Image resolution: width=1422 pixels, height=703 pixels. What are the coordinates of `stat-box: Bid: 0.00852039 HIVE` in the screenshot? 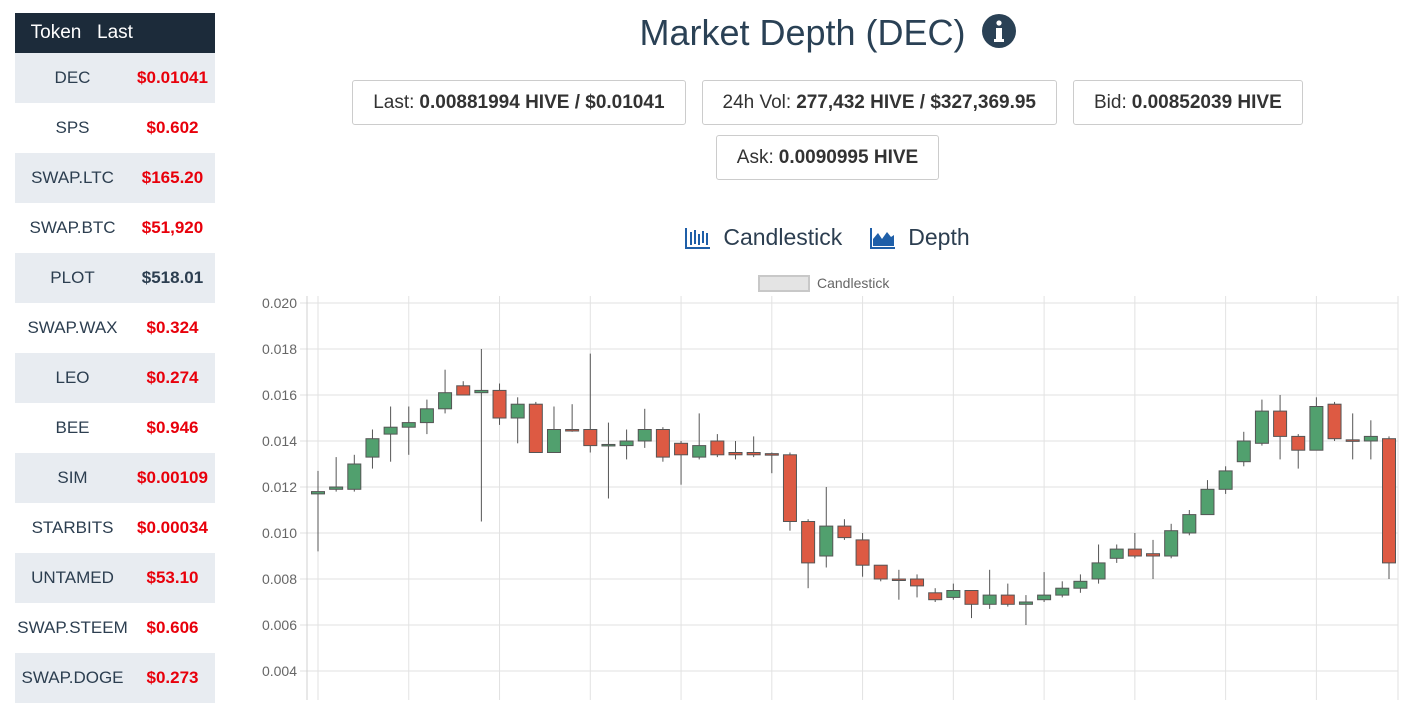 It's located at (1188, 102).